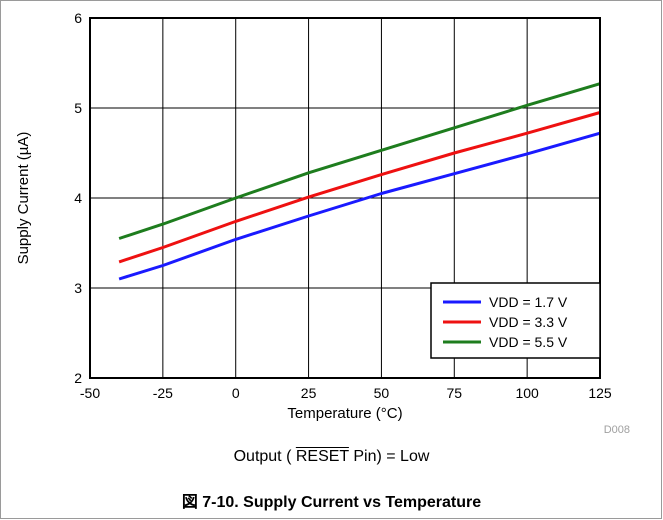 The image size is (663, 520). What do you see at coordinates (78, 198) in the screenshot?
I see `y-tick-label: 4` at bounding box center [78, 198].